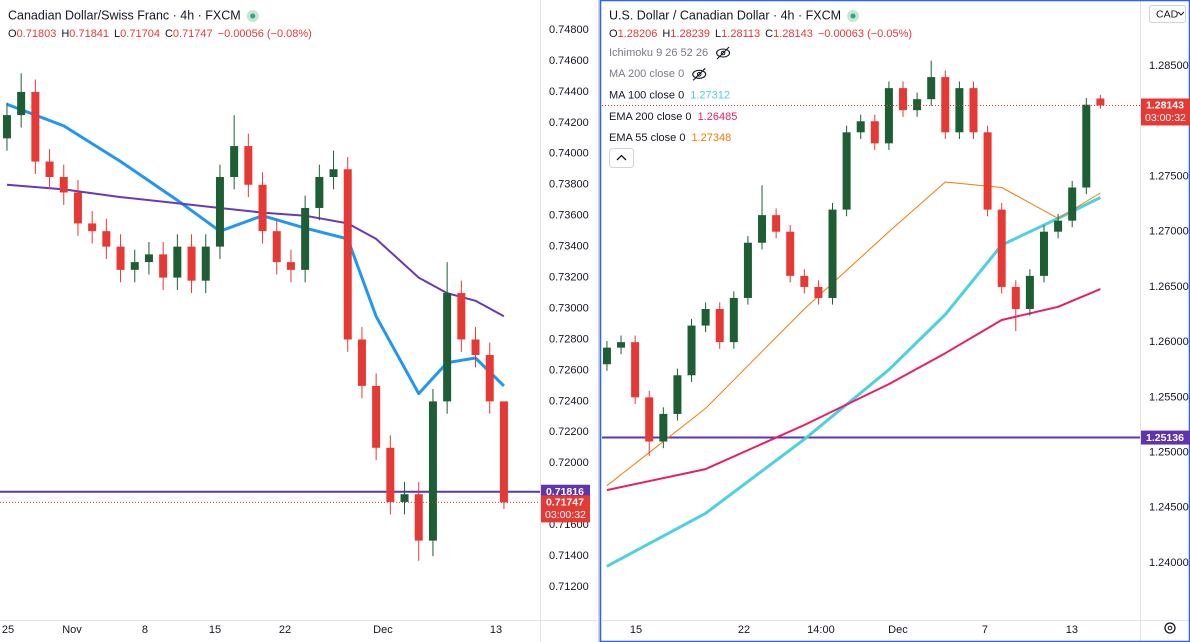  Describe the element at coordinates (1169, 342) in the screenshot. I see `y-tick-label: 1.26000` at that location.